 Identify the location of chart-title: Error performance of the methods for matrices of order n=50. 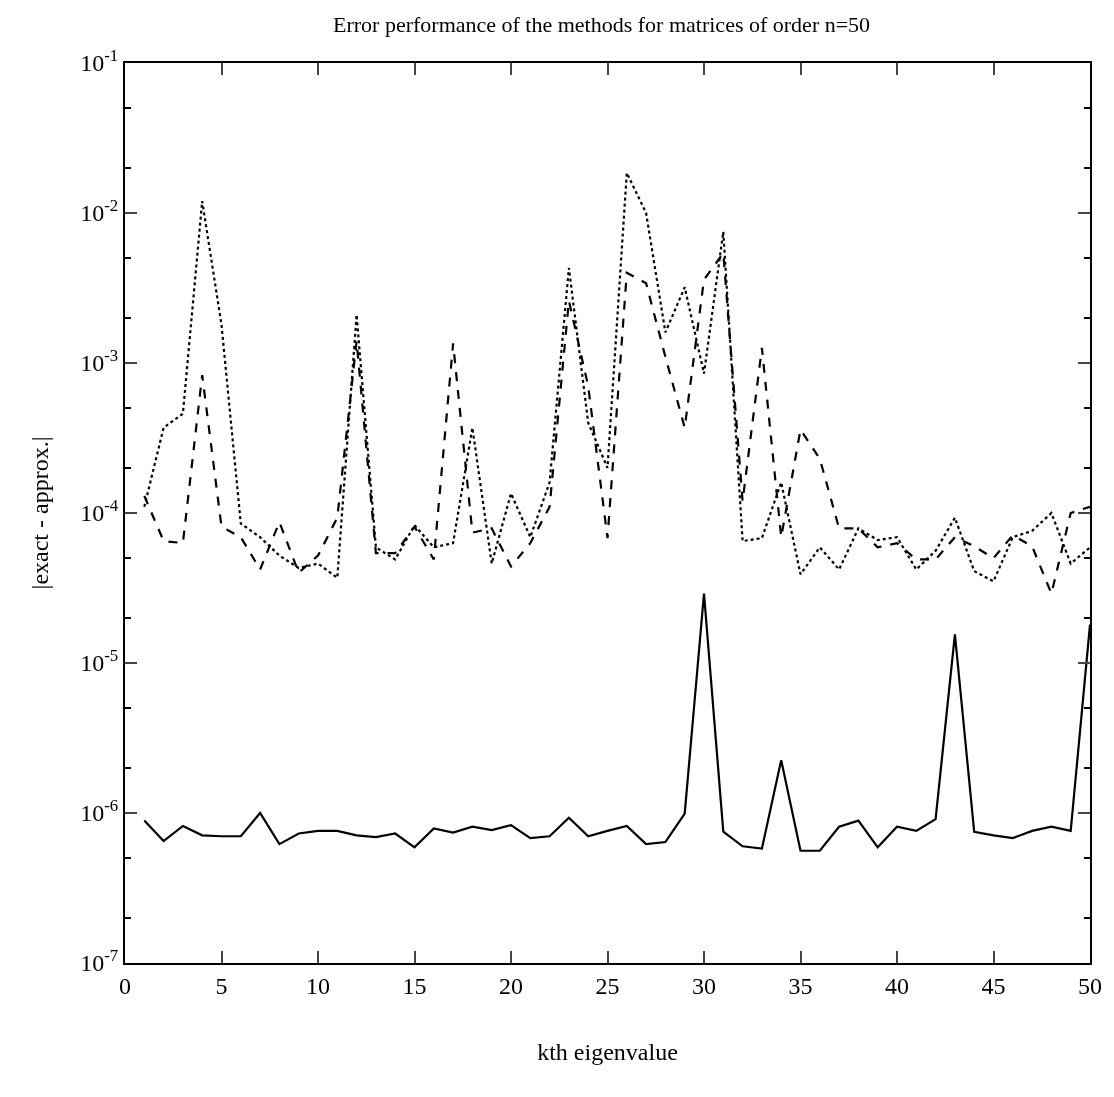
(601, 24).